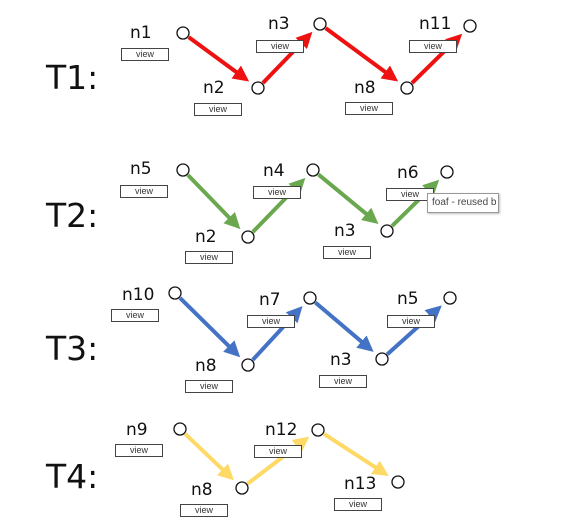  What do you see at coordinates (180, 429) in the screenshot?
I see `node-circle-t4-n9` at bounding box center [180, 429].